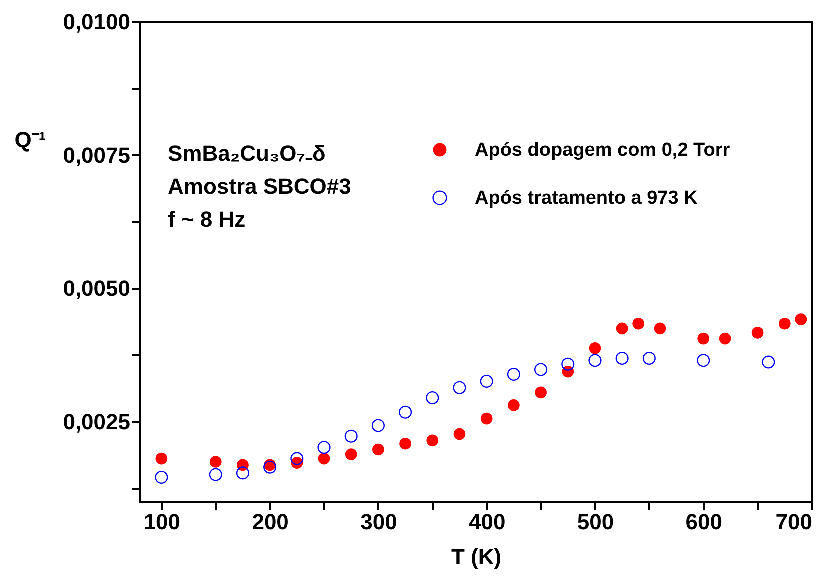 The width and height of the screenshot is (824, 588). What do you see at coordinates (247, 153) in the screenshot?
I see `annotation: SmBa₂Cu₃O₇₋δ` at bounding box center [247, 153].